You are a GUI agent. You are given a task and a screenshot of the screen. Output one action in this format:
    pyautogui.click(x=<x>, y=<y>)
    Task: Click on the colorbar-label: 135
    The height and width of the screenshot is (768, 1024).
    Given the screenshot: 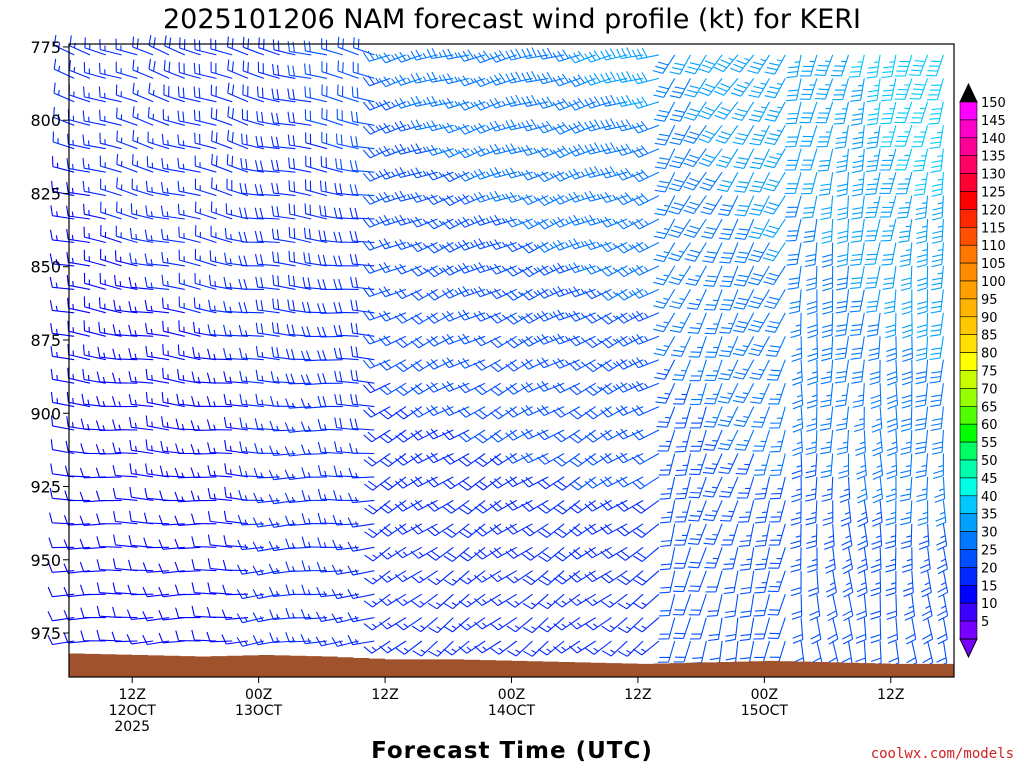 What is the action you would take?
    pyautogui.click(x=993, y=157)
    